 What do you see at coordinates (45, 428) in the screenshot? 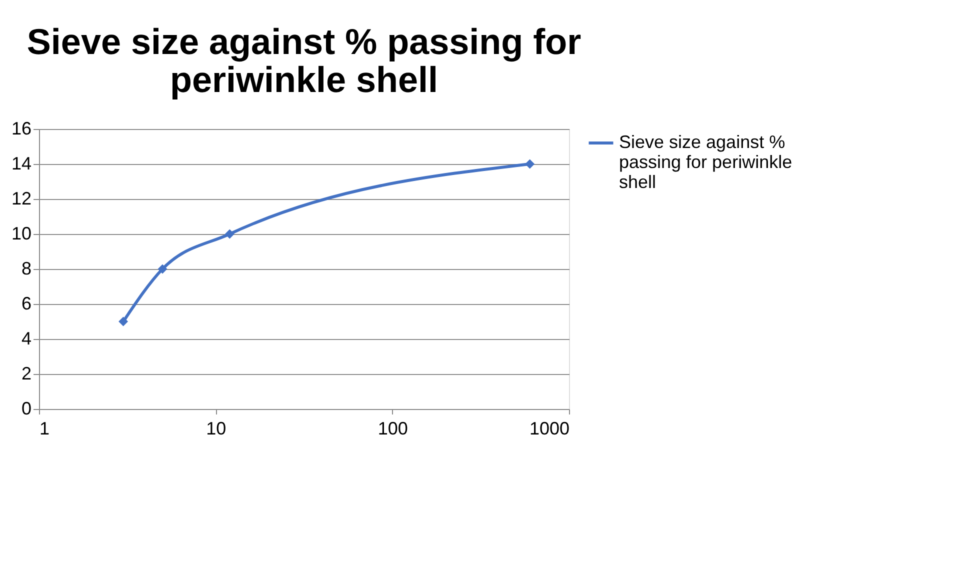
I see `x-tick-label: 1` at bounding box center [45, 428].